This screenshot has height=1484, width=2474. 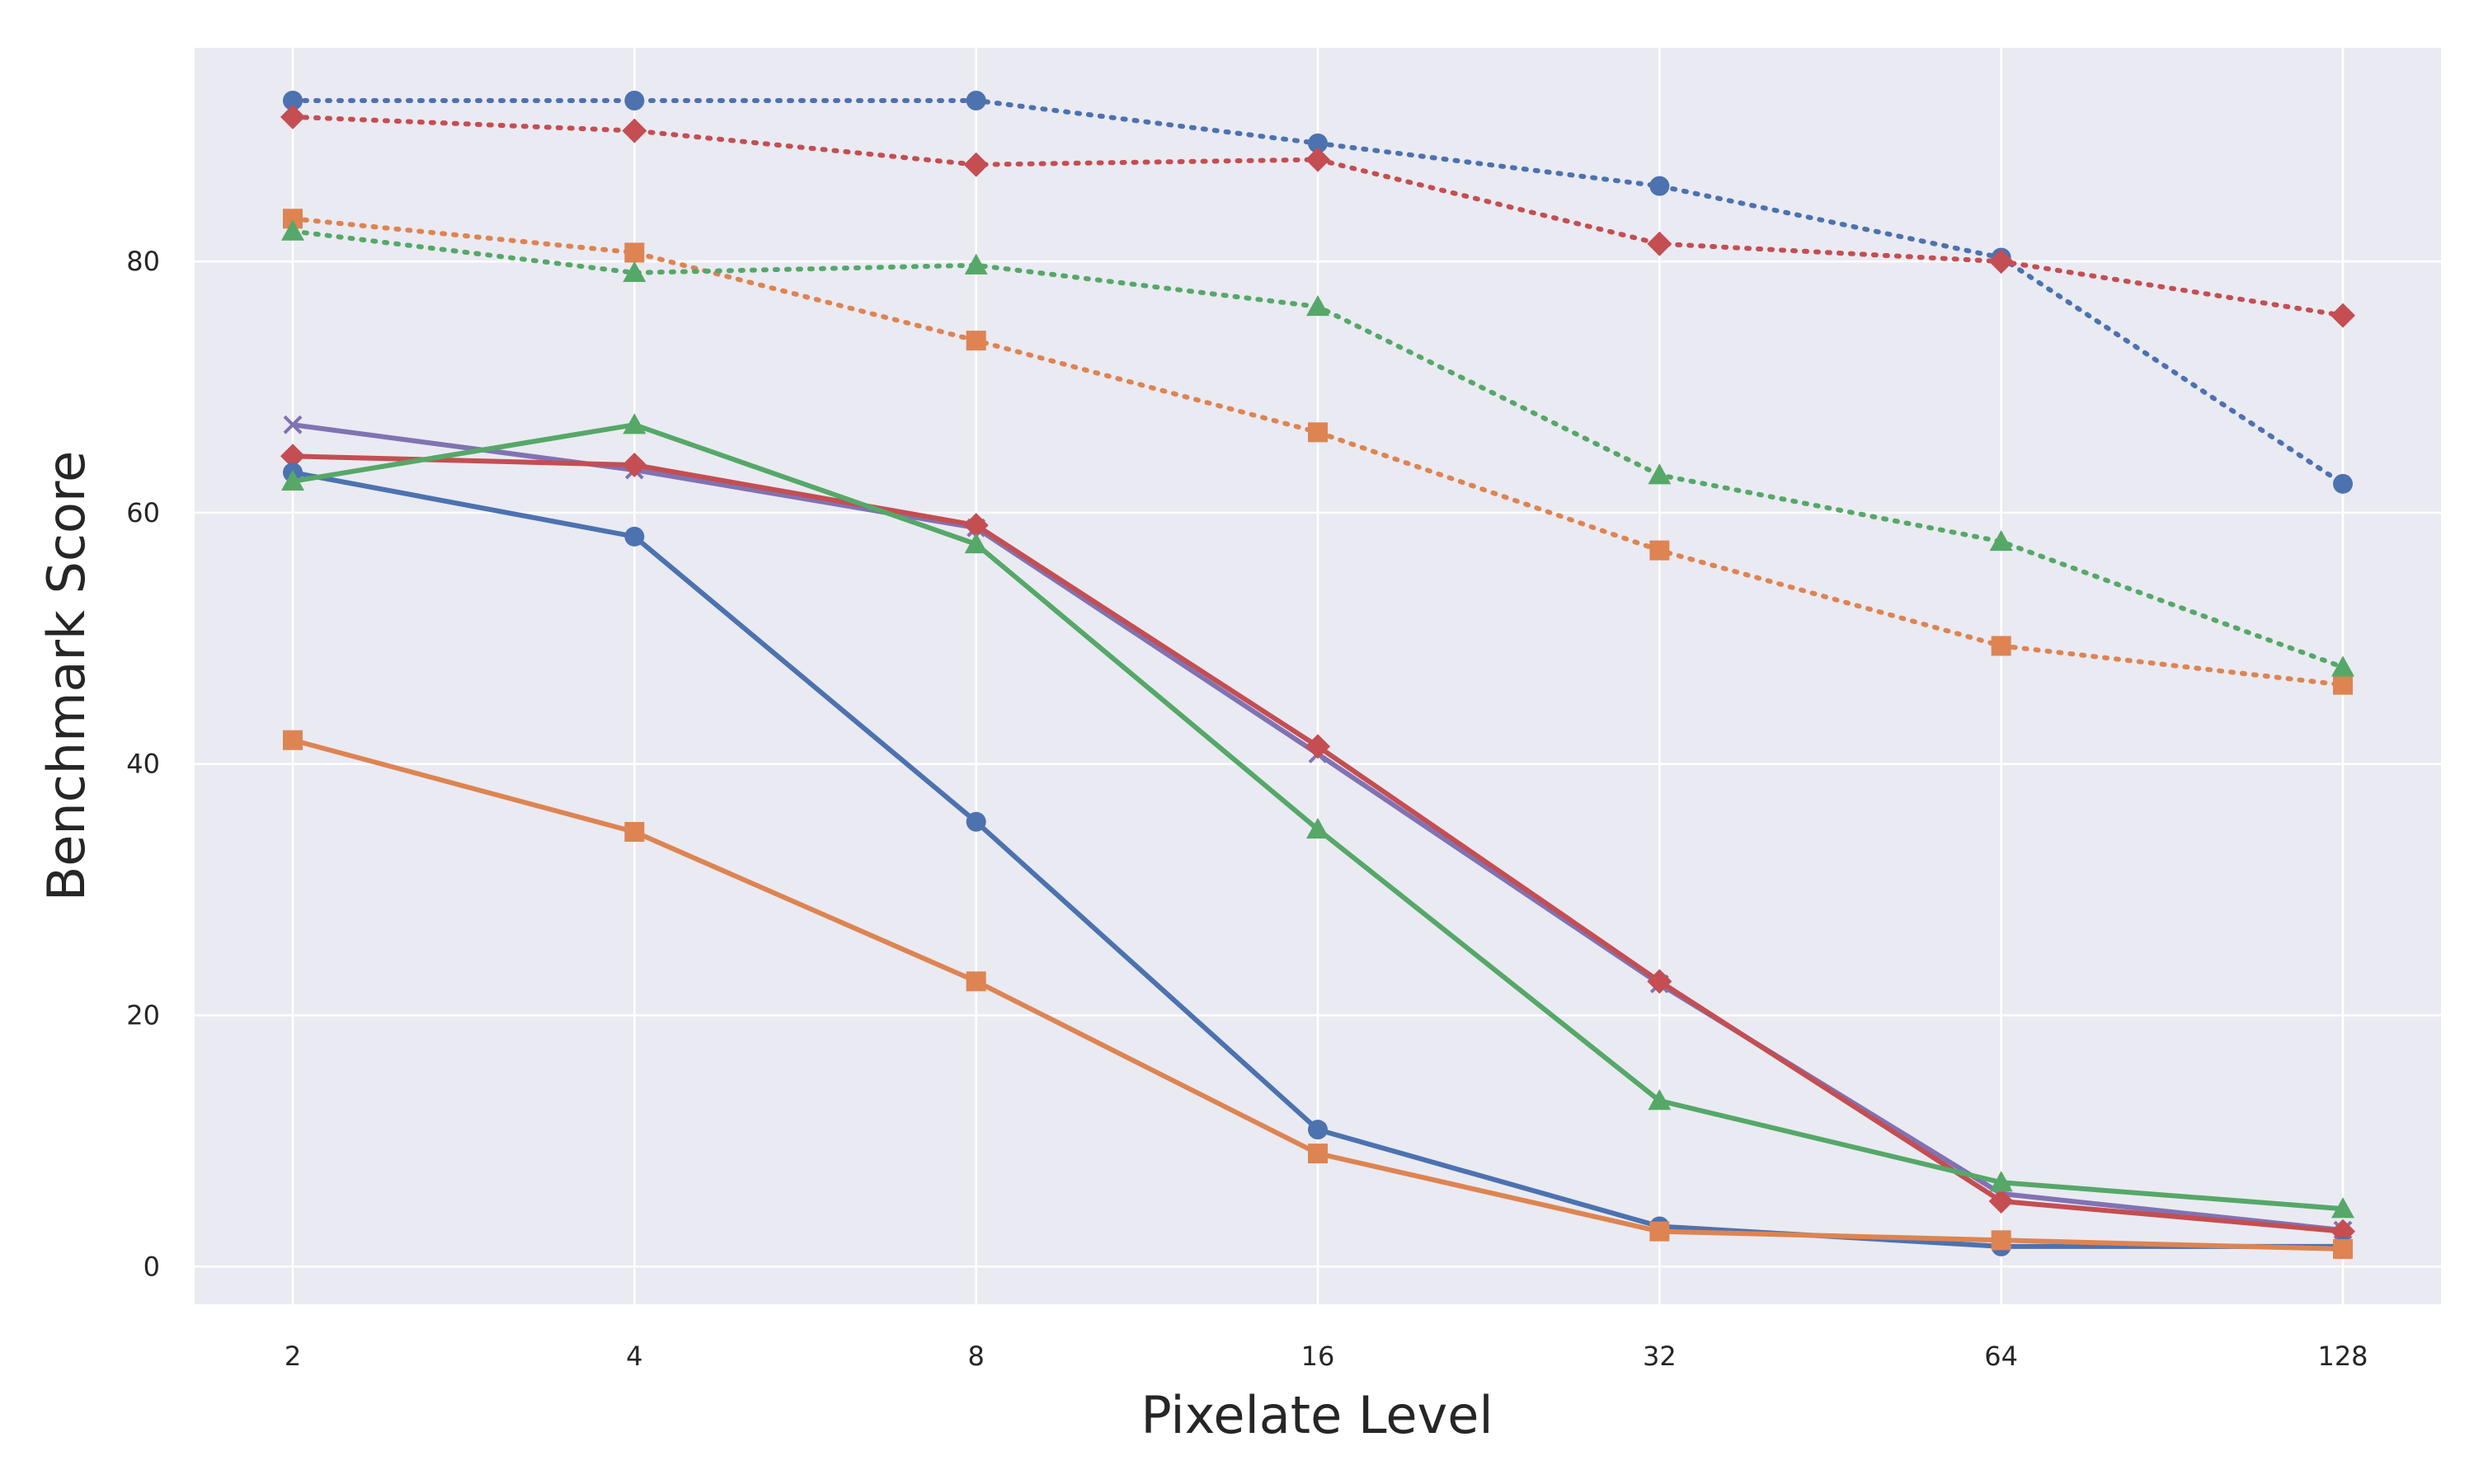 I want to click on y-tick-label: 40, so click(x=143, y=764).